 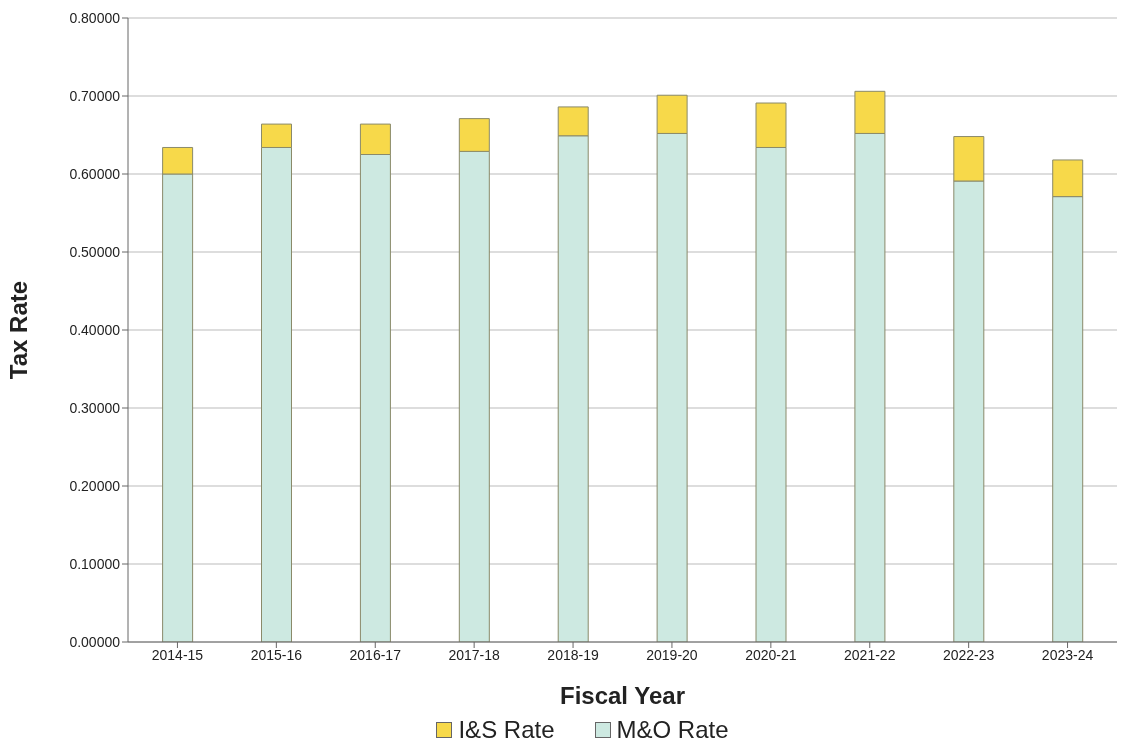 What do you see at coordinates (95, 641) in the screenshot?
I see `y-tick-label: 0.00000` at bounding box center [95, 641].